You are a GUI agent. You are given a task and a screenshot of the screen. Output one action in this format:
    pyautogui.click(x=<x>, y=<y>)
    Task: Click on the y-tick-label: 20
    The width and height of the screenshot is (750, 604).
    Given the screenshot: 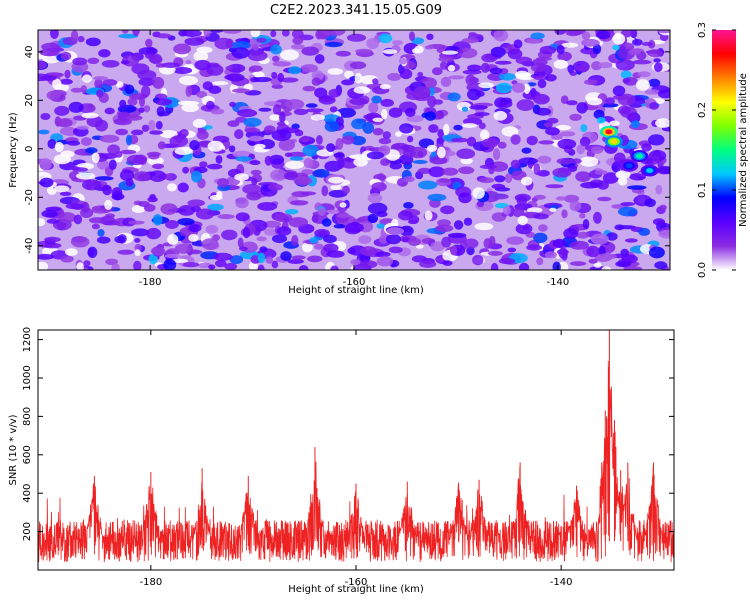 What is the action you would take?
    pyautogui.click(x=29, y=100)
    